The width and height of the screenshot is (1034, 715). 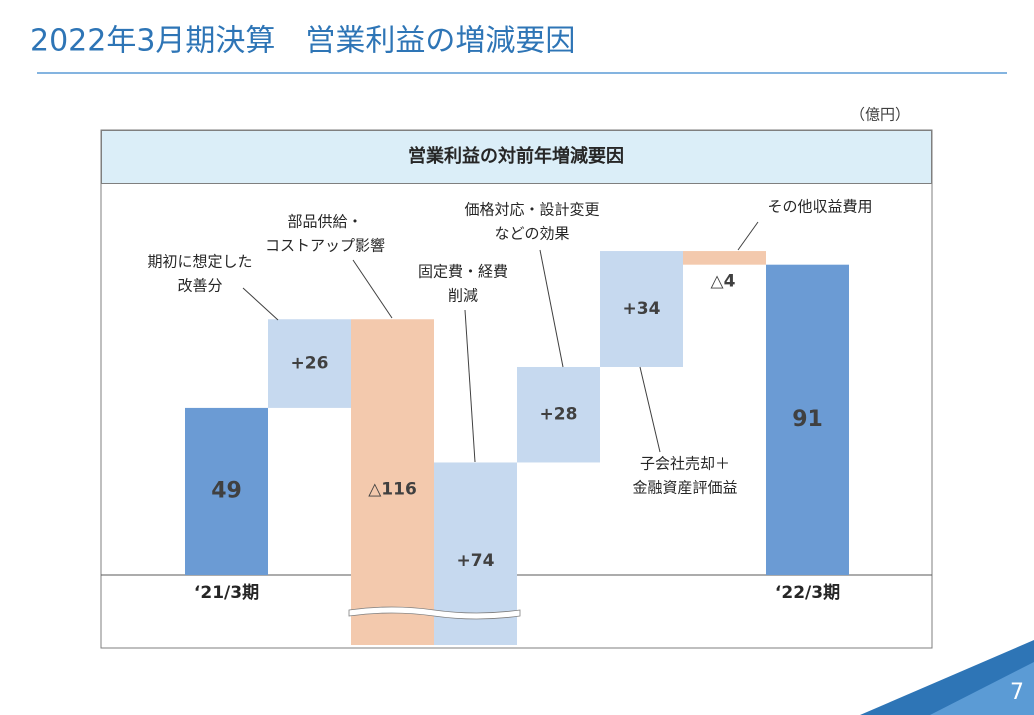 I want to click on x-tick-label: ‘22/3期, so click(x=807, y=593).